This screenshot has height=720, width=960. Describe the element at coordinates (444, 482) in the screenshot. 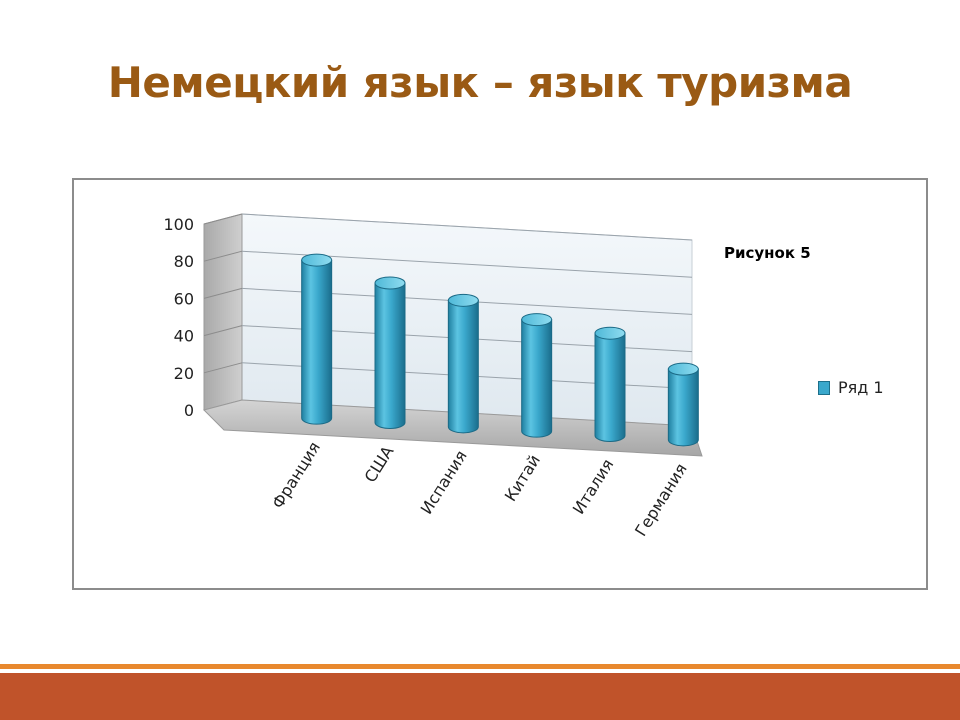

I see `x-tick-label: Испания` at that location.